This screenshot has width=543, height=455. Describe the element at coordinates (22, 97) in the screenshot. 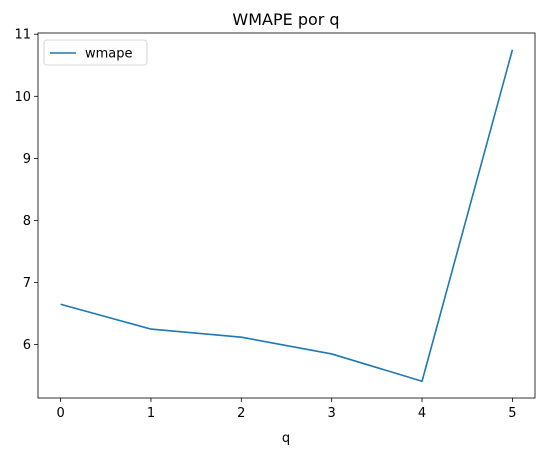

I see `y-tick-label: 10` at that location.